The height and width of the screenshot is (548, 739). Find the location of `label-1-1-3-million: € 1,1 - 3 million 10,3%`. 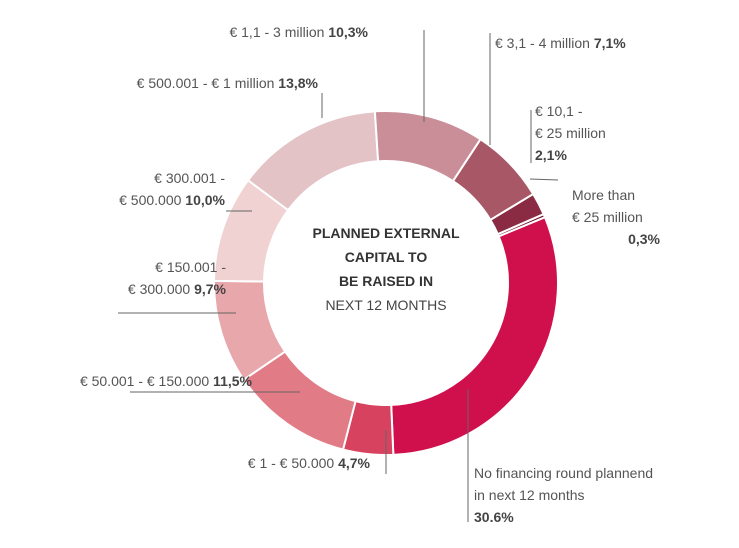

label-1-1-3-million: € 1,1 - 3 million 10,3% is located at coordinates (327, 73).